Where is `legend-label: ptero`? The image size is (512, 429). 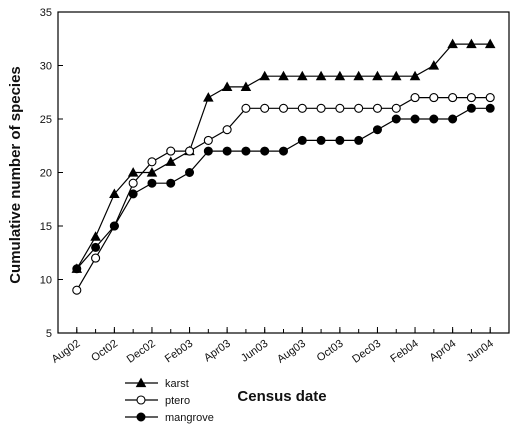
legend-label: ptero is located at coordinates (177, 401).